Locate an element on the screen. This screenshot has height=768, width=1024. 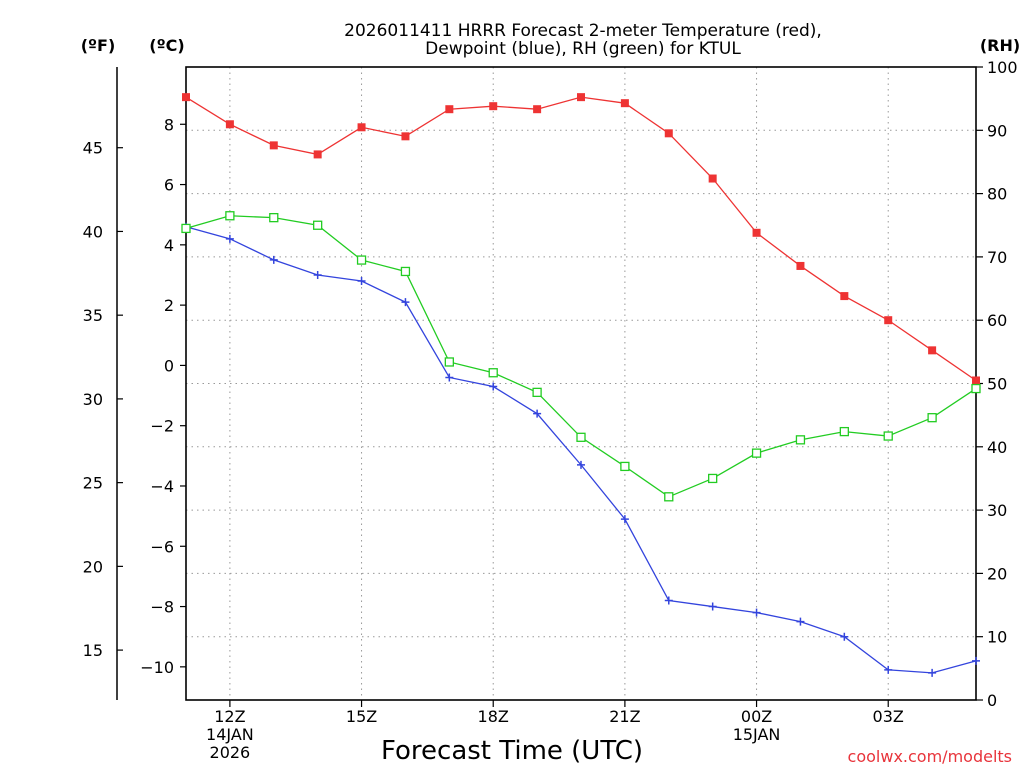
x-tick-label: 18Z is located at coordinates (493, 716).